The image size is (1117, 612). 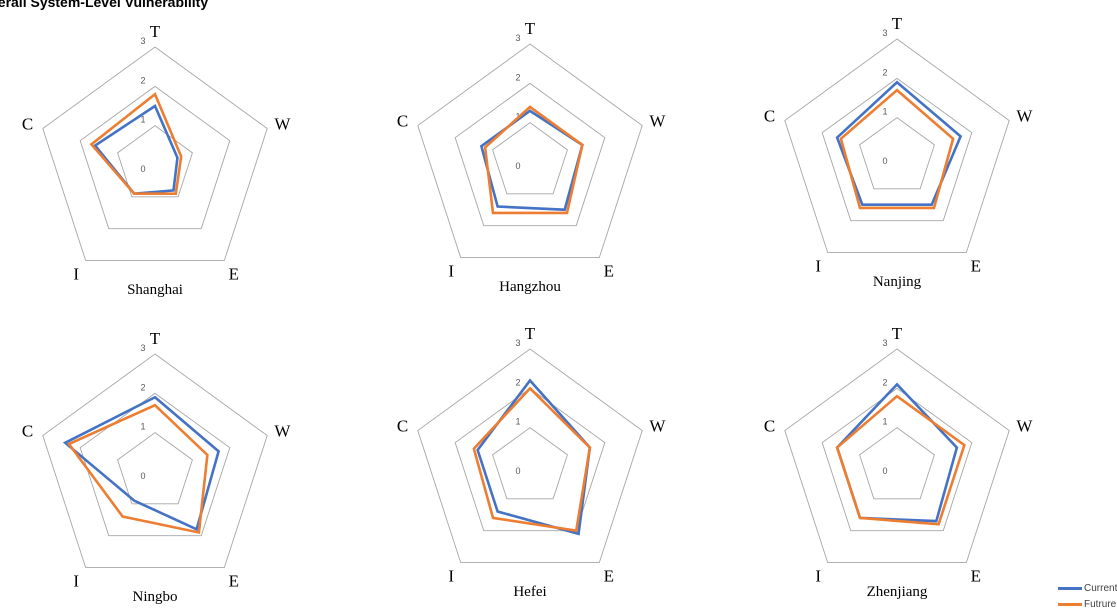 I want to click on legend-label-current: Current, so click(x=1100, y=588).